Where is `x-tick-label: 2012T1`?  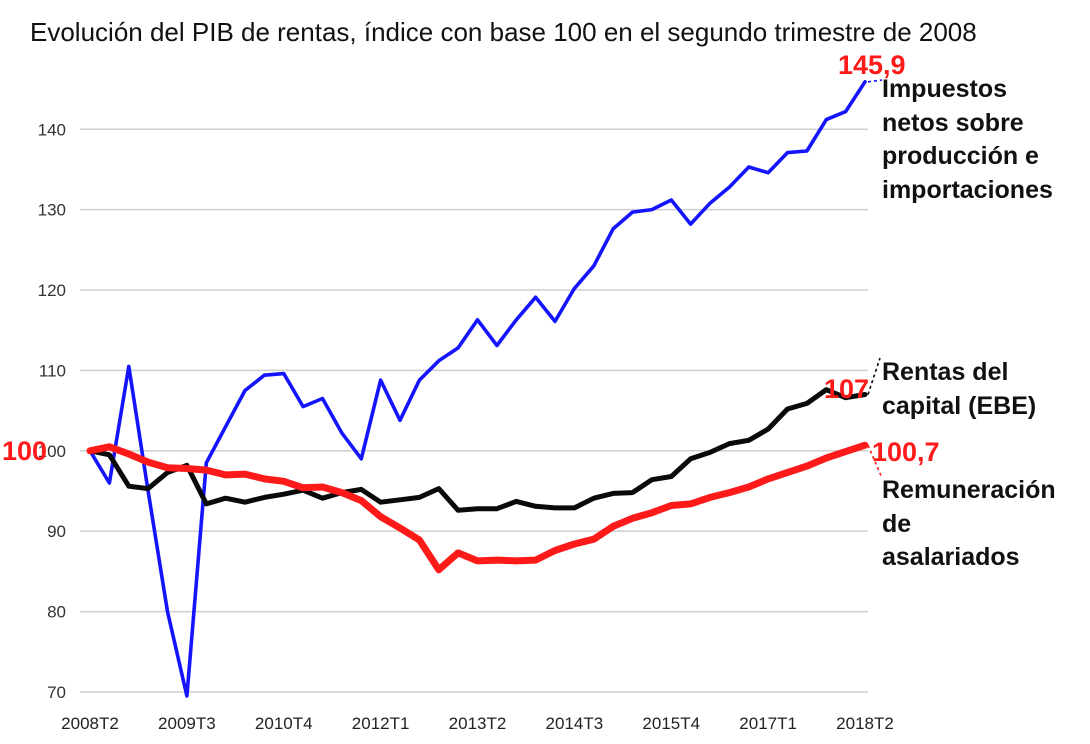
x-tick-label: 2012T1 is located at coordinates (381, 723).